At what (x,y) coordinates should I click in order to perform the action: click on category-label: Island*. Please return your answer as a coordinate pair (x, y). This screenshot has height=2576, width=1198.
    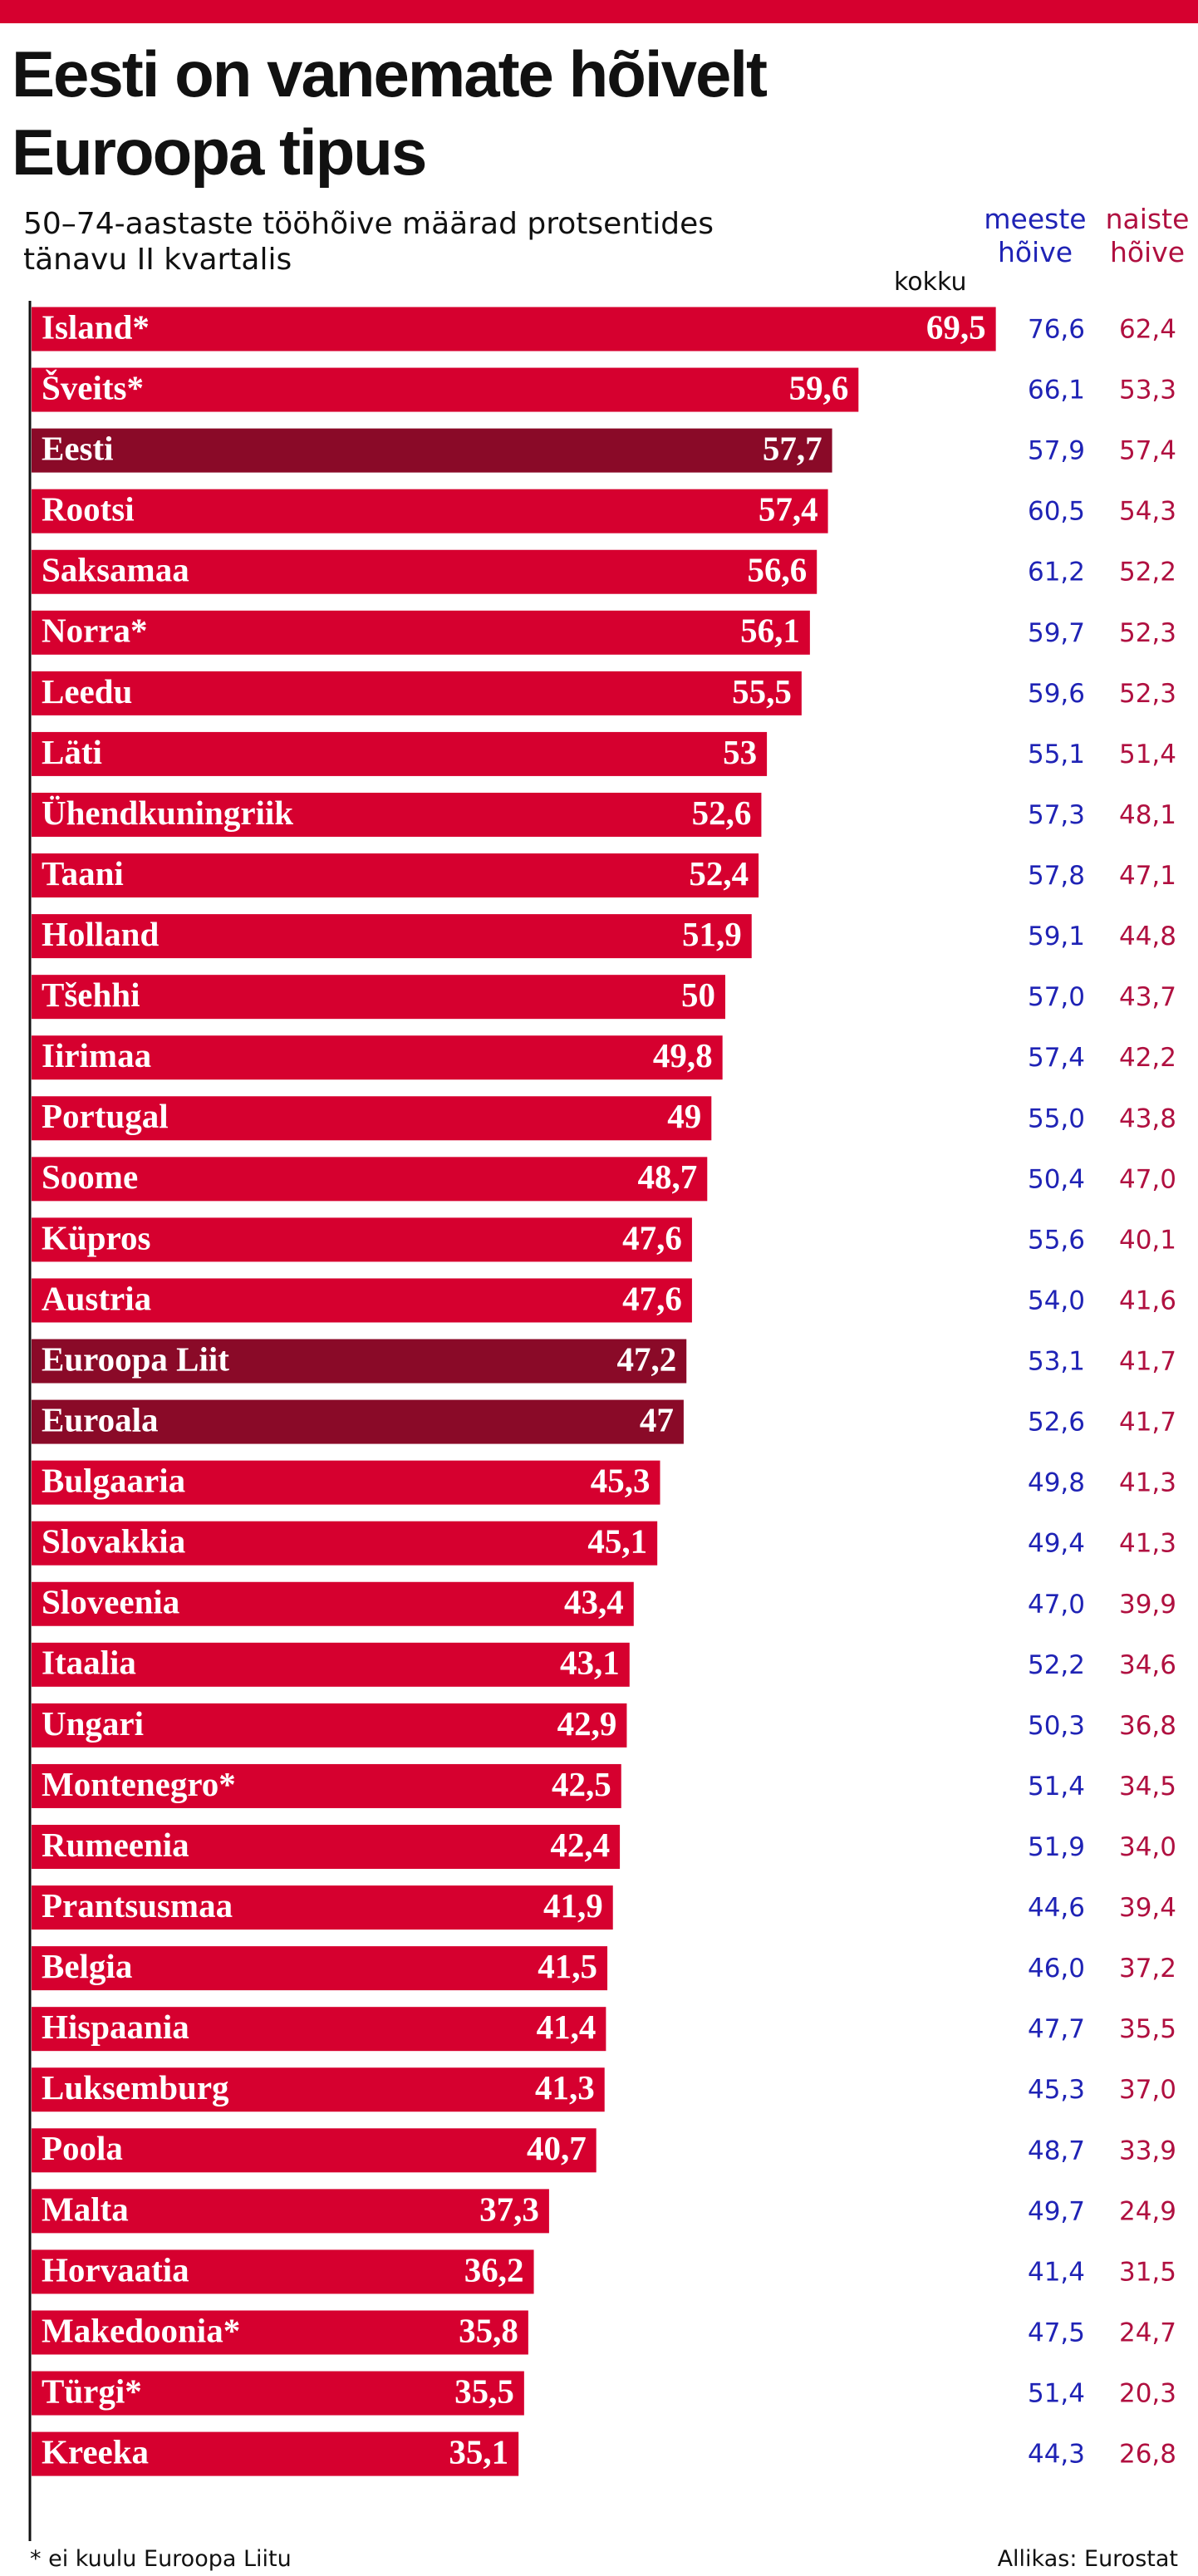
    Looking at the image, I should click on (96, 326).